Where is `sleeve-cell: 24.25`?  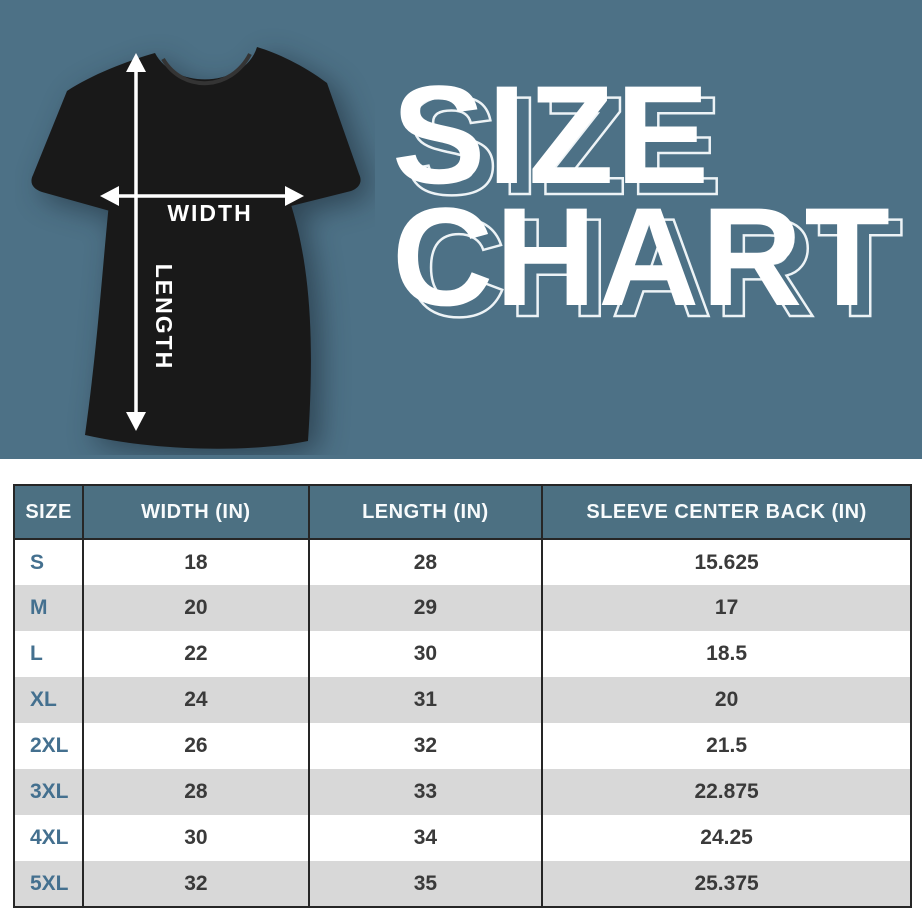
sleeve-cell: 24.25 is located at coordinates (726, 838).